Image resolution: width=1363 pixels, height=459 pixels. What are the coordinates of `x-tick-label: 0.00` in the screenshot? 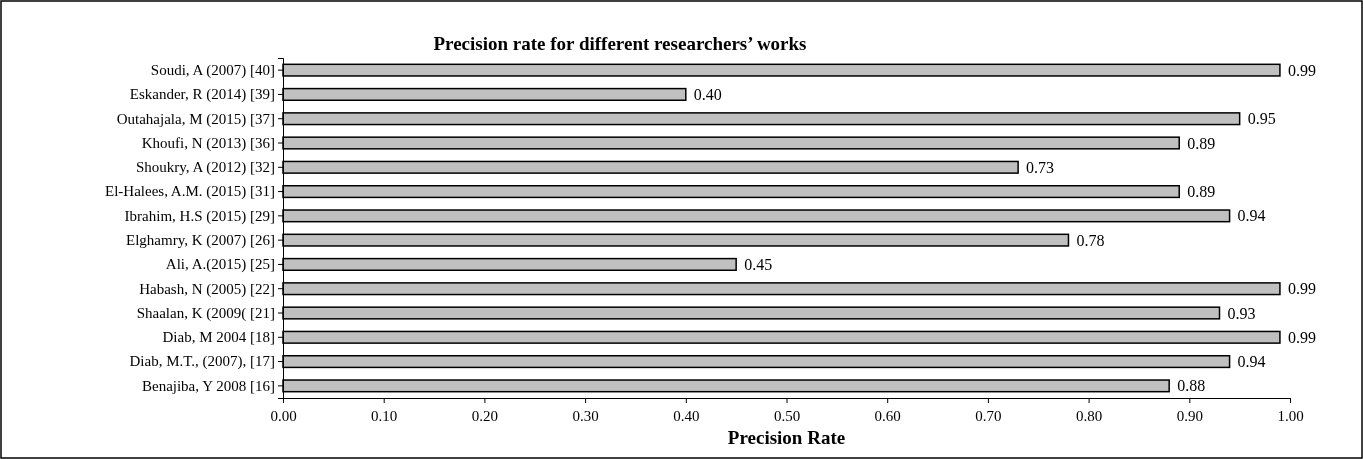 It's located at (283, 416).